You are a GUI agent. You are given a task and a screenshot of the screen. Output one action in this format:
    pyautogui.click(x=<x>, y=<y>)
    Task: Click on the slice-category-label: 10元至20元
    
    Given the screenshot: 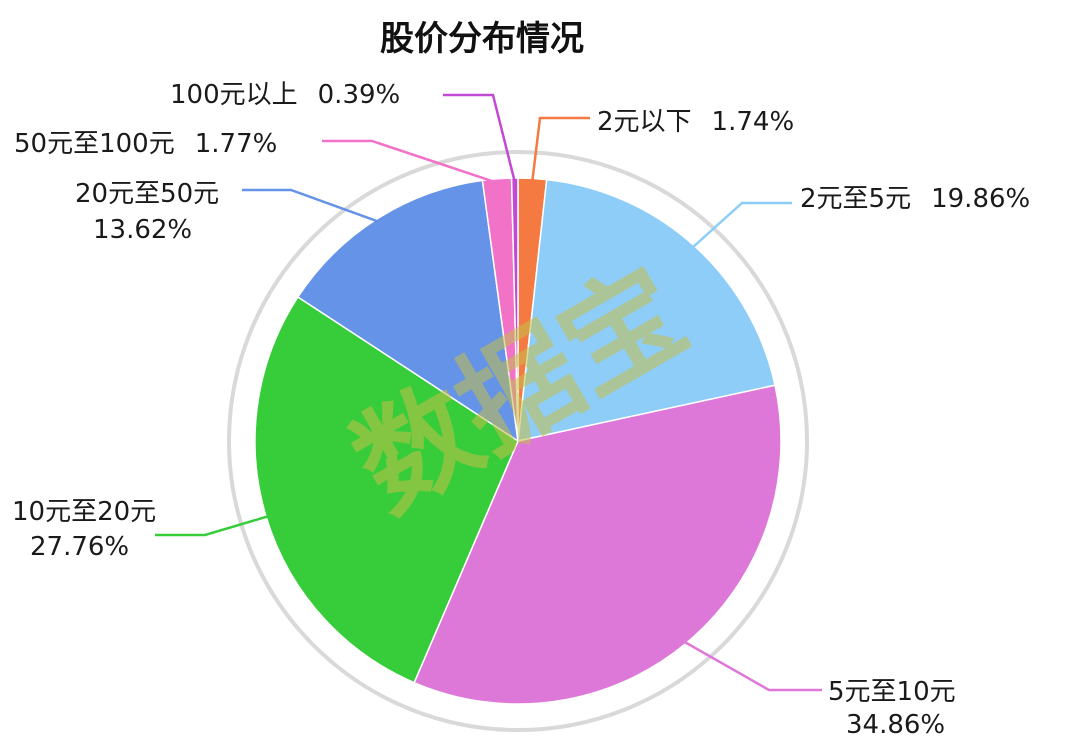 What is the action you would take?
    pyautogui.click(x=84, y=512)
    